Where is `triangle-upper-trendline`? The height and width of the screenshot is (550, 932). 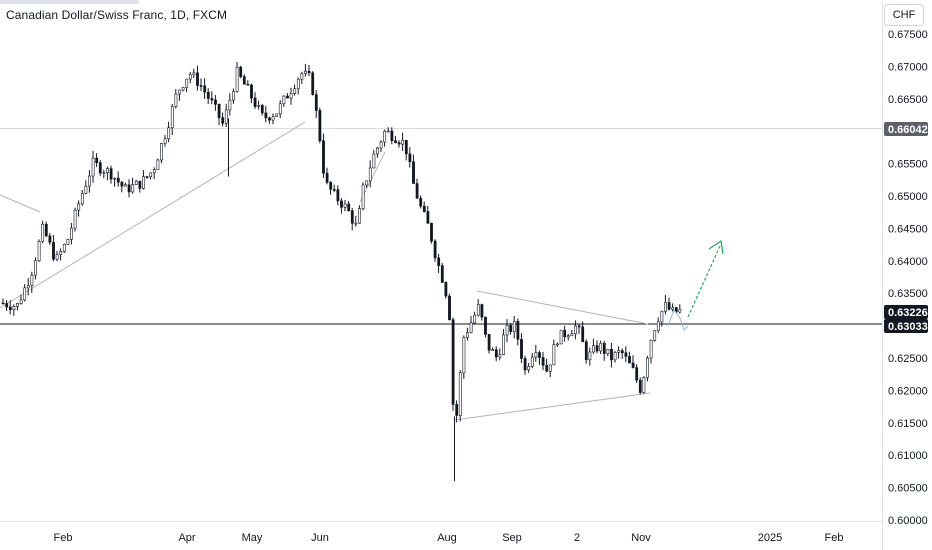
triangle-upper-trendline is located at coordinates (562, 307).